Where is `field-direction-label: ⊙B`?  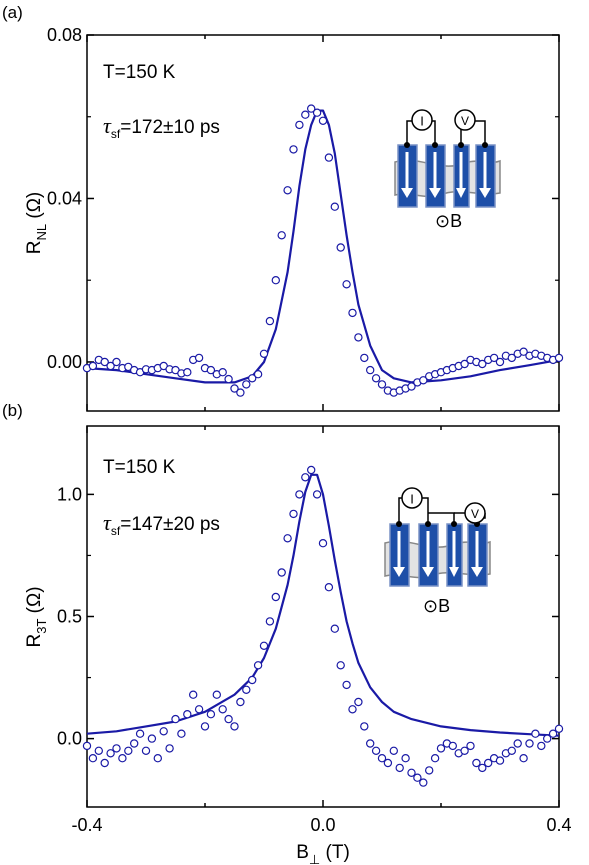 field-direction-label: ⊙B is located at coordinates (448, 221).